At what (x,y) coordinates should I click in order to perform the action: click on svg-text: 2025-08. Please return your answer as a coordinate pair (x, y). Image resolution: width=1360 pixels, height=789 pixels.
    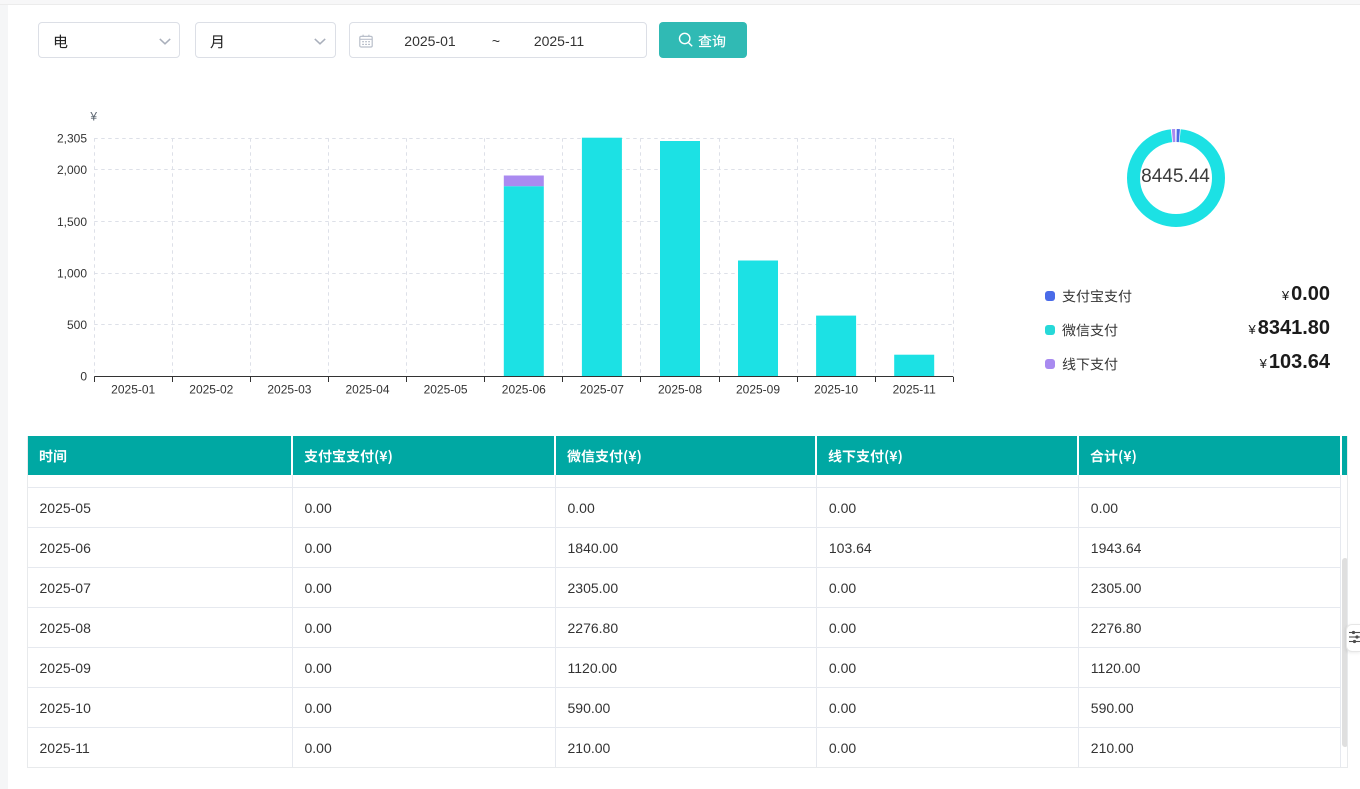
    Looking at the image, I should click on (680, 390).